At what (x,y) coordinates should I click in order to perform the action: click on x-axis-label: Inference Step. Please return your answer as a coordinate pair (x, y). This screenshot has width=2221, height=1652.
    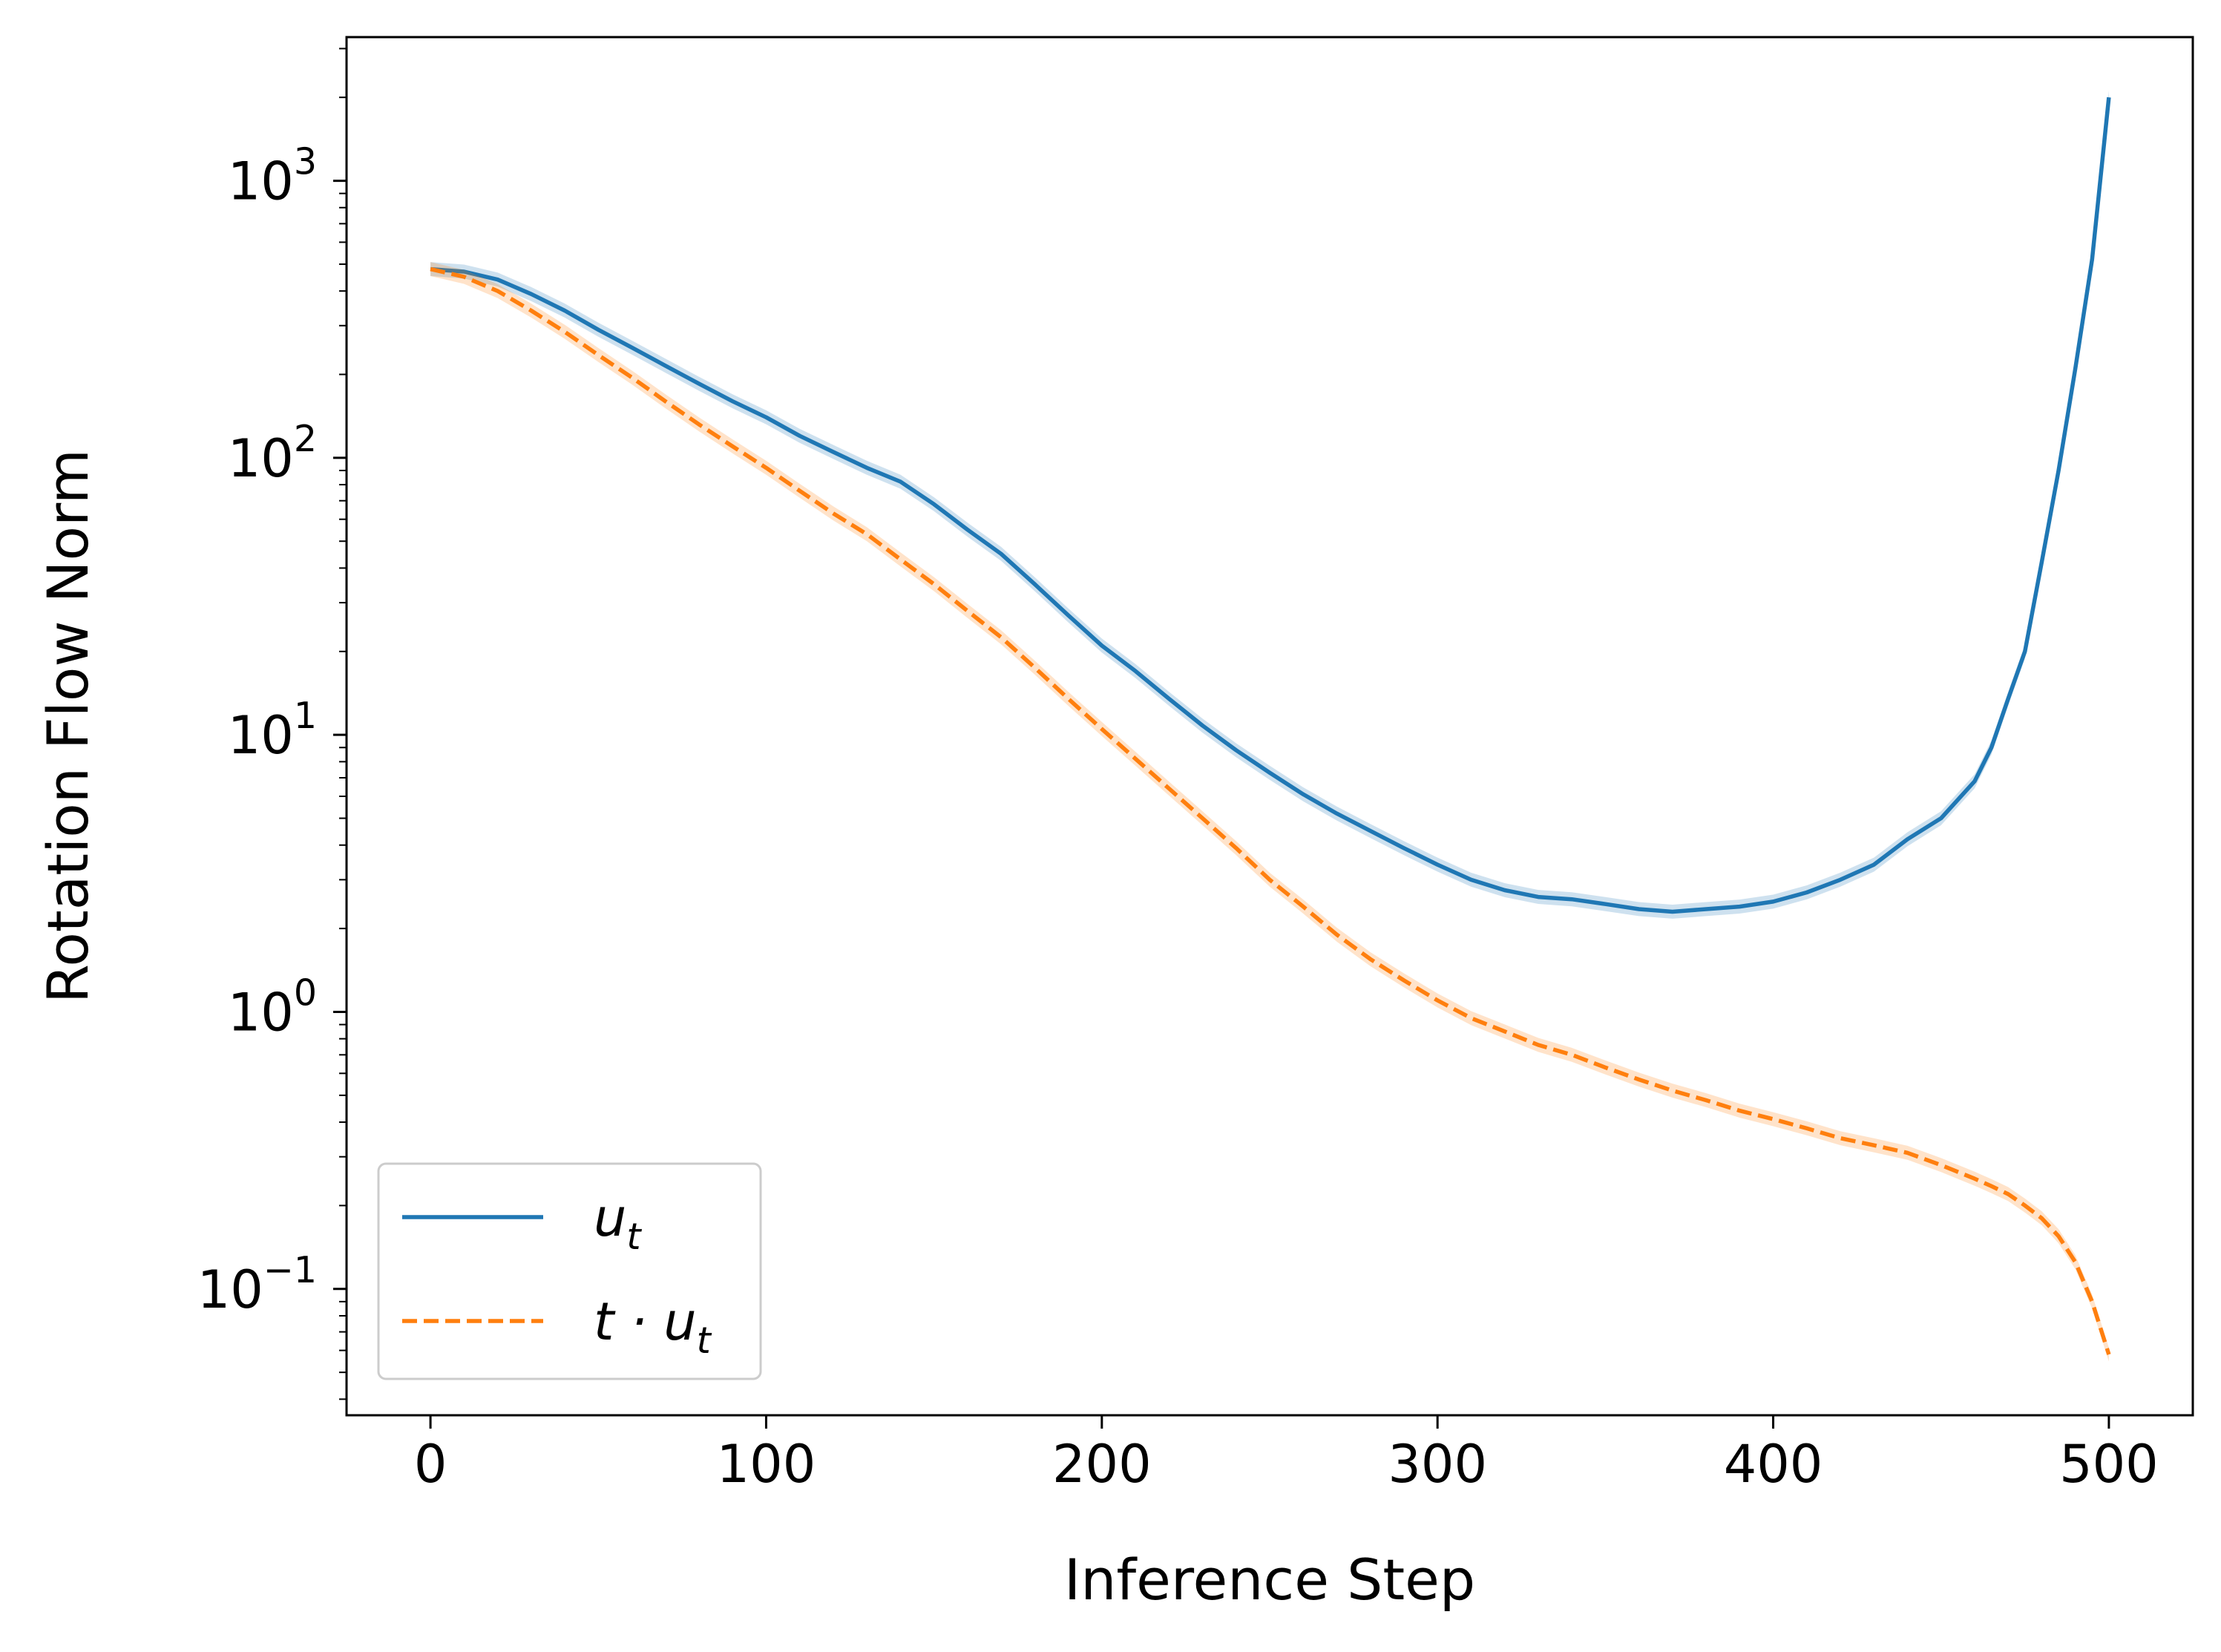
    Looking at the image, I should click on (1269, 1580).